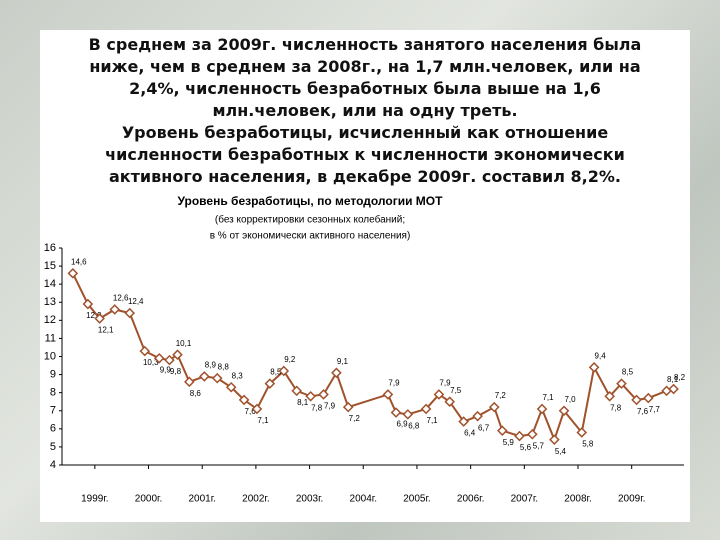 The width and height of the screenshot is (720, 540). What do you see at coordinates (680, 377) in the screenshot?
I see `data-label: 8,2` at bounding box center [680, 377].